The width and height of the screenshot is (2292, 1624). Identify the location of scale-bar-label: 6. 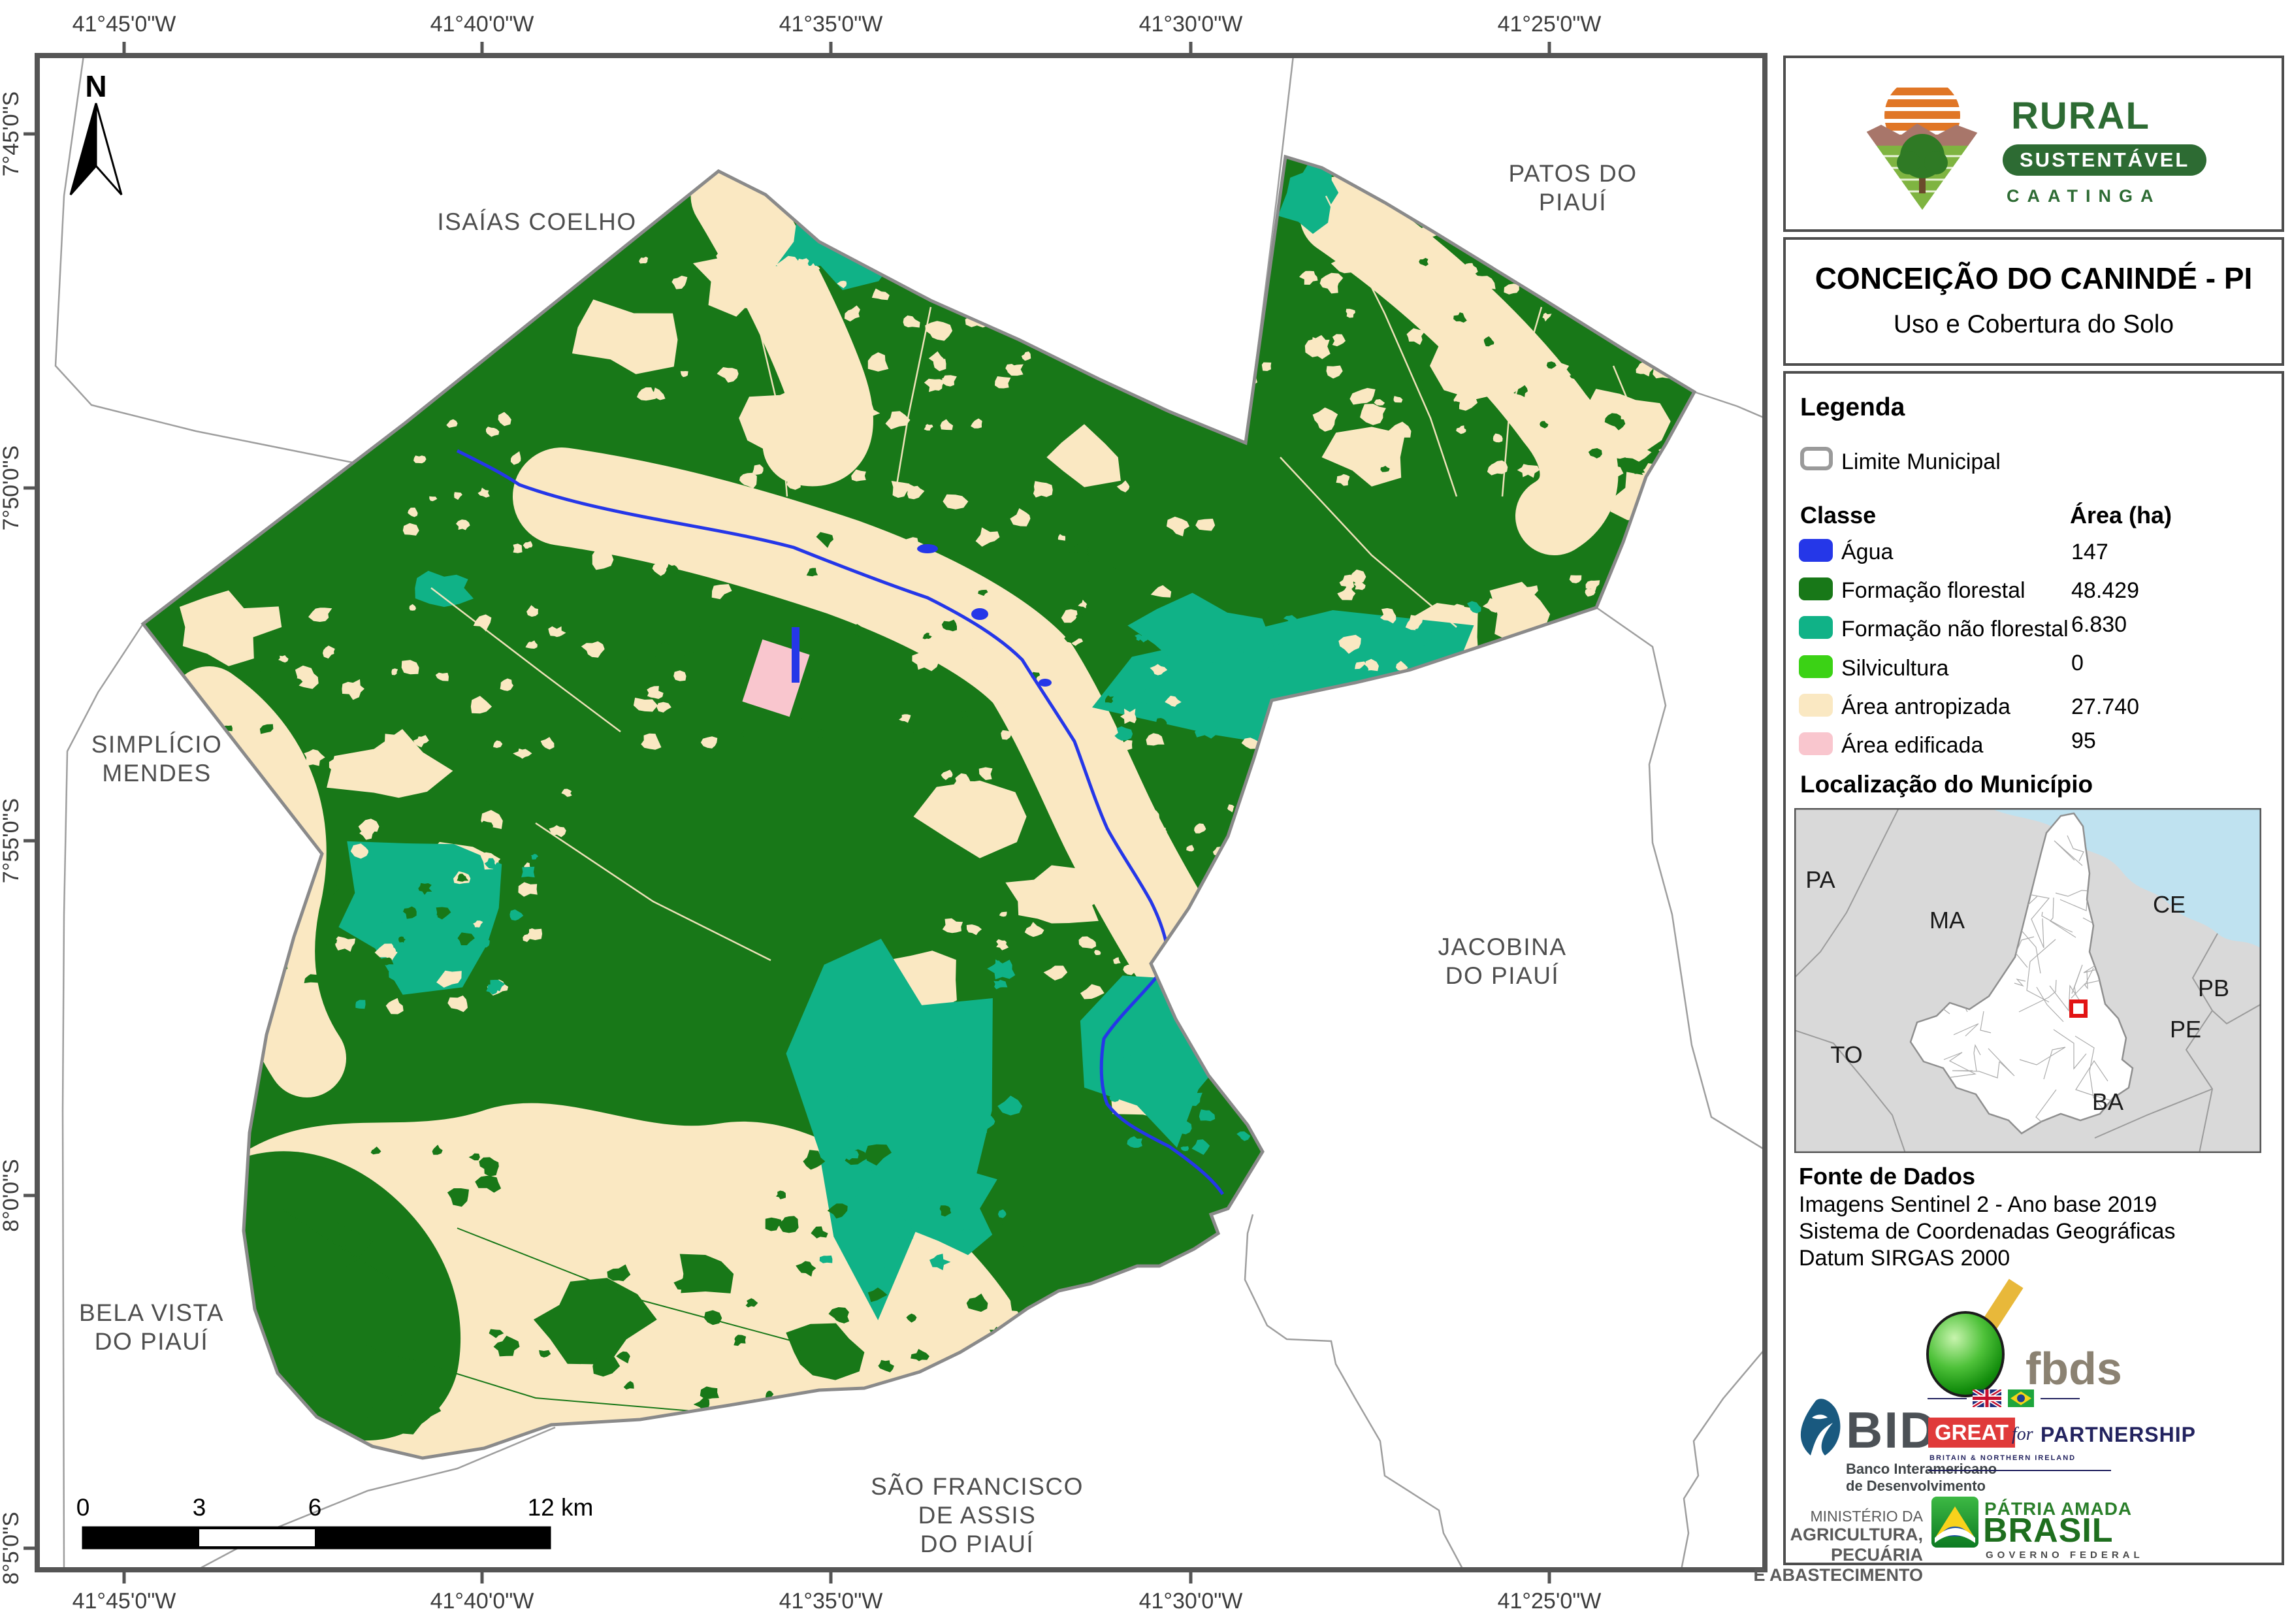
(315, 1507).